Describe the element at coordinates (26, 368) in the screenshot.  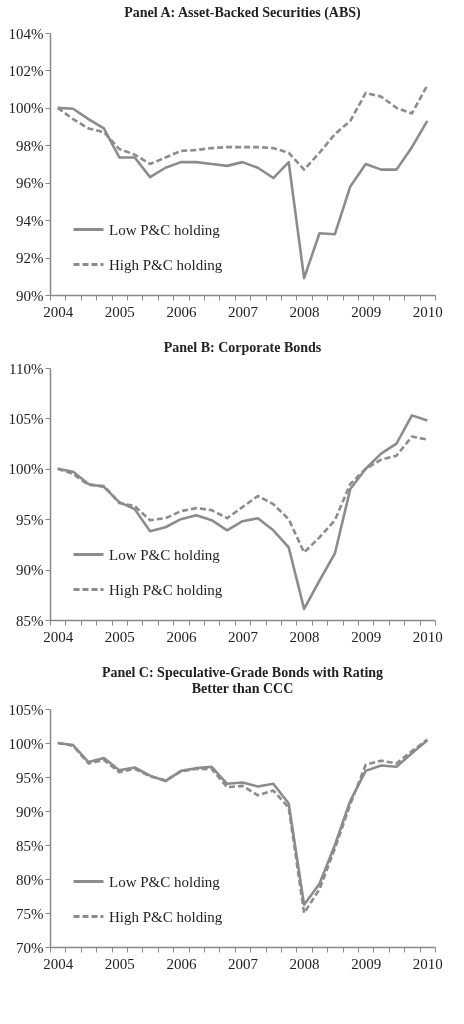
I see `y-tick-label: 110%` at that location.